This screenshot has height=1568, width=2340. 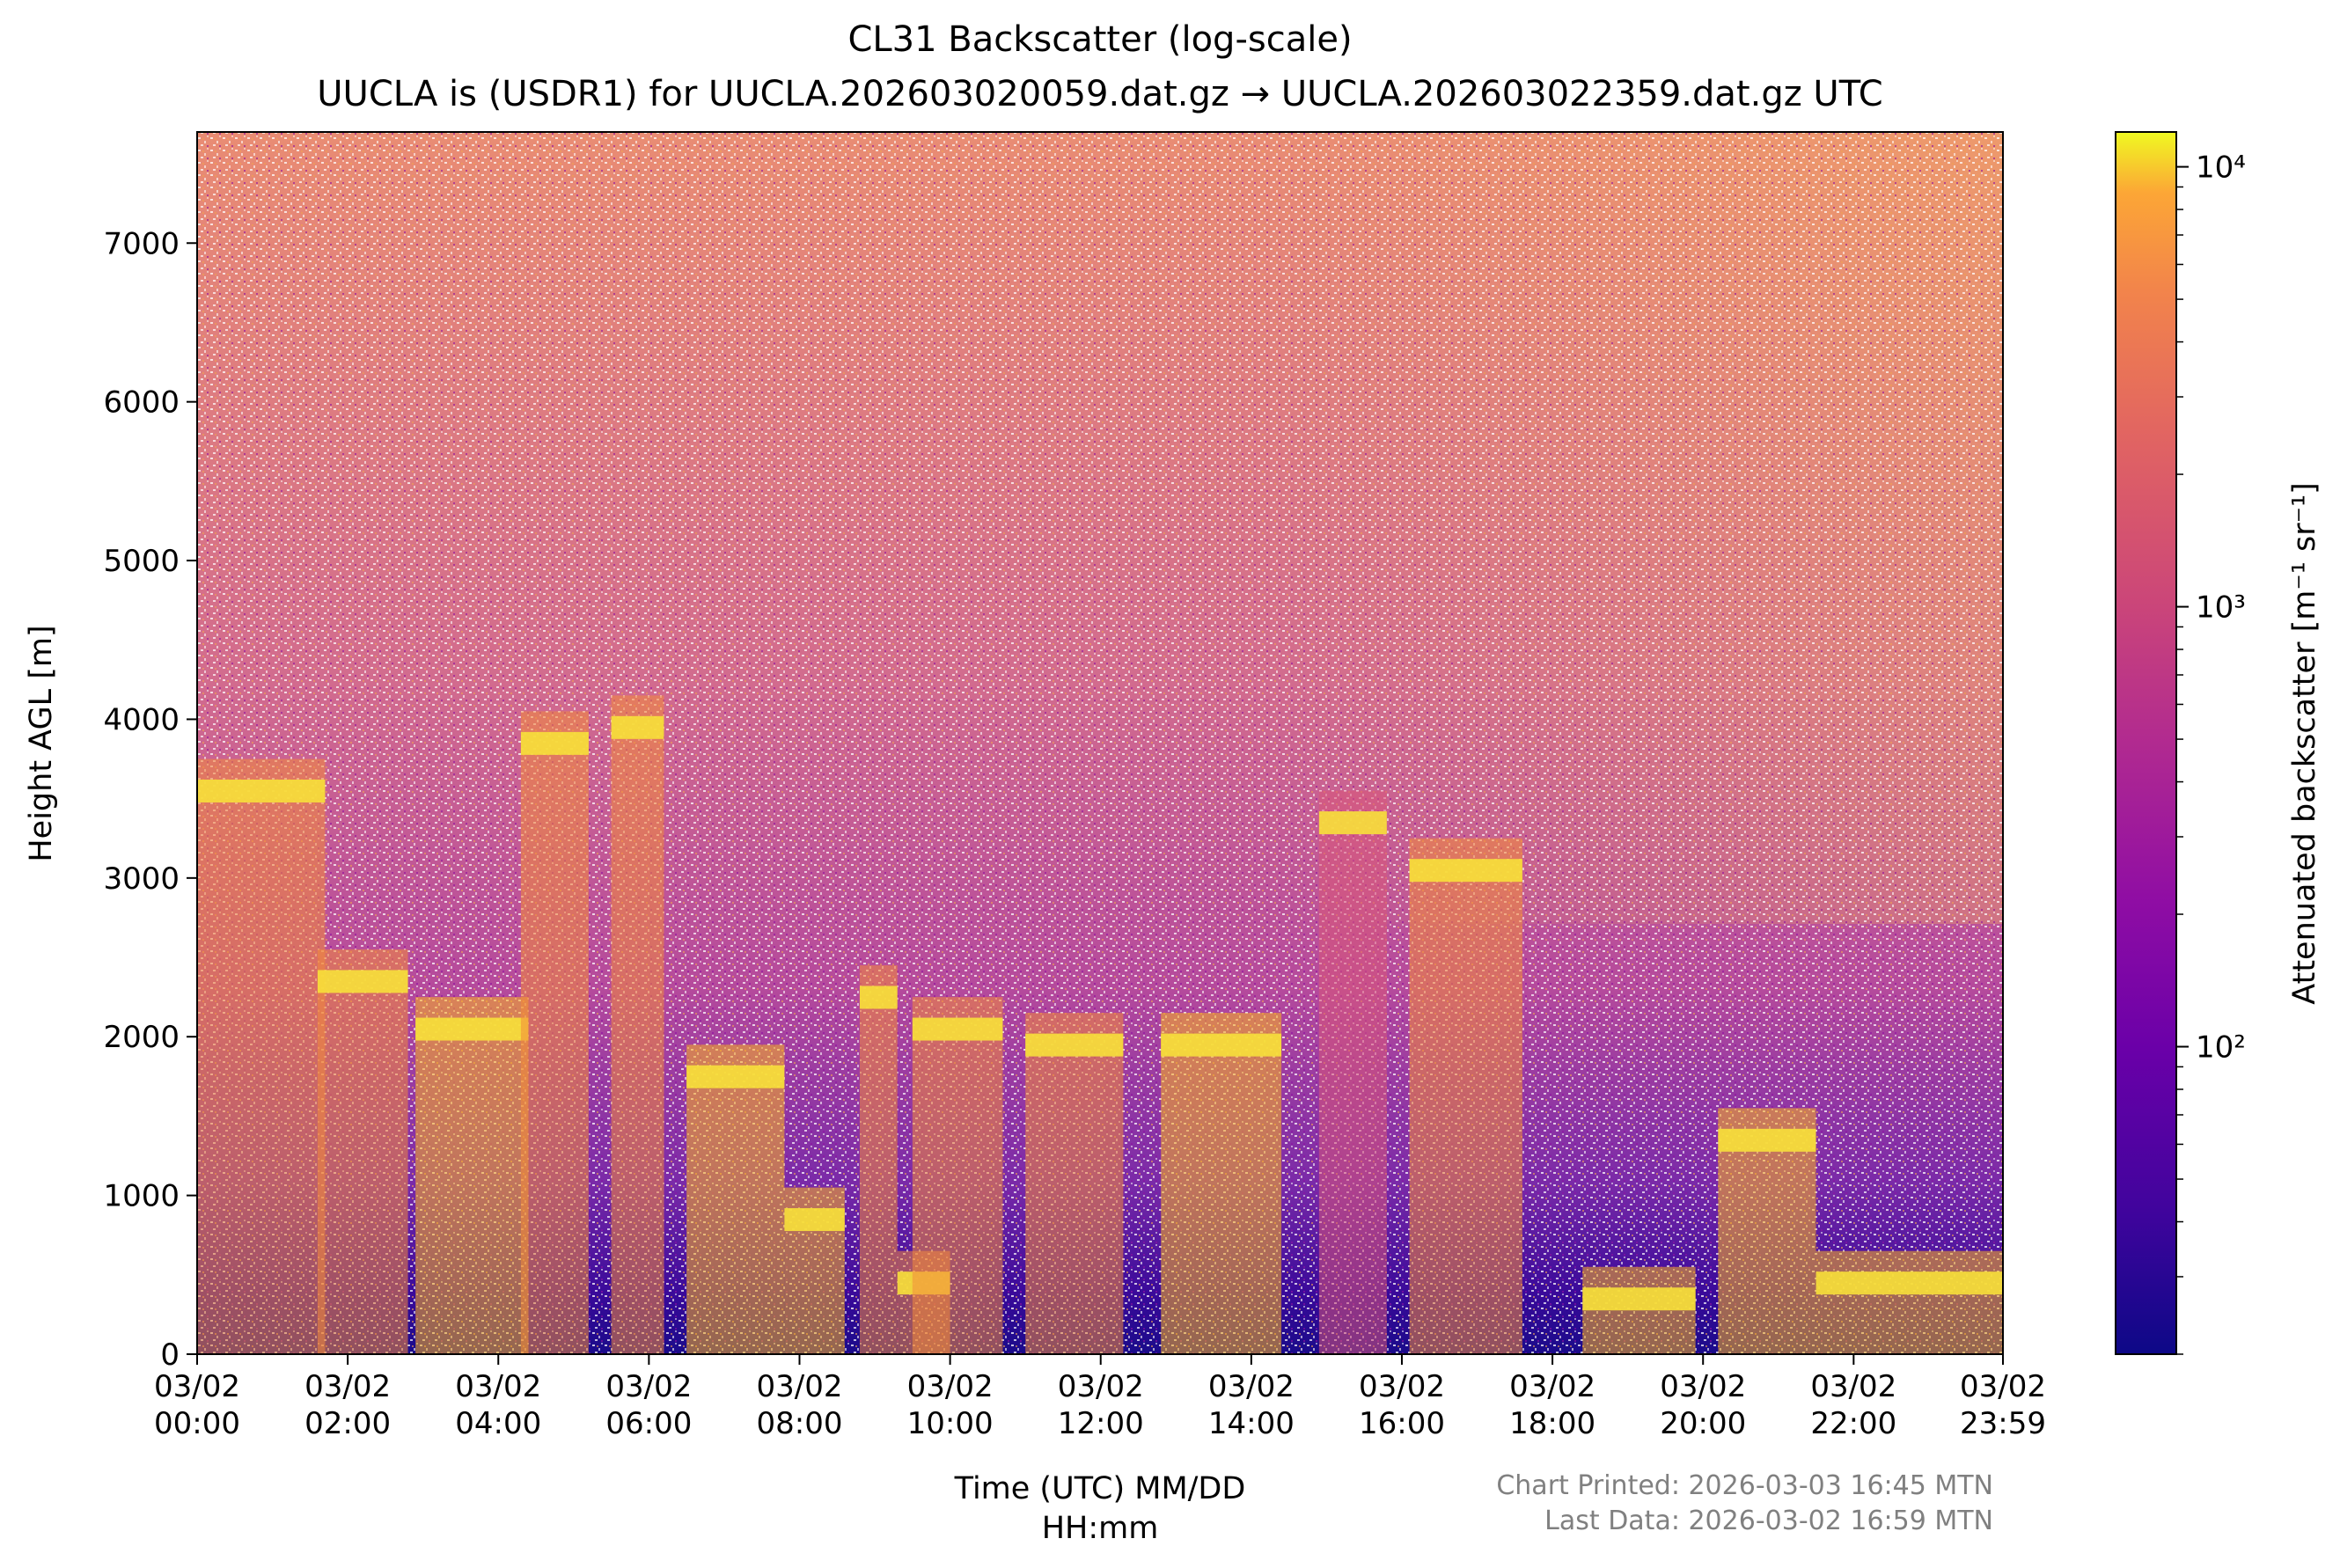 I want to click on y-tick-label: 4000, so click(x=141, y=719).